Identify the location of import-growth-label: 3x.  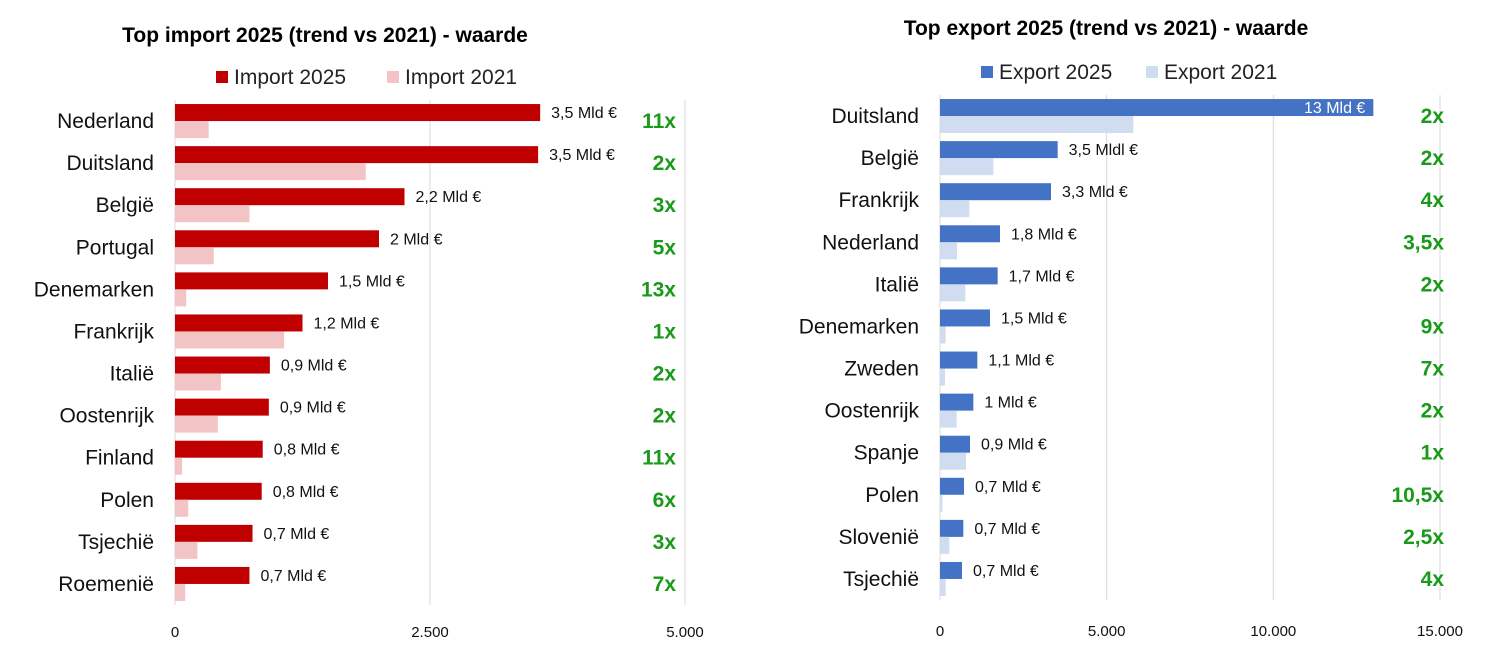
(665, 542).